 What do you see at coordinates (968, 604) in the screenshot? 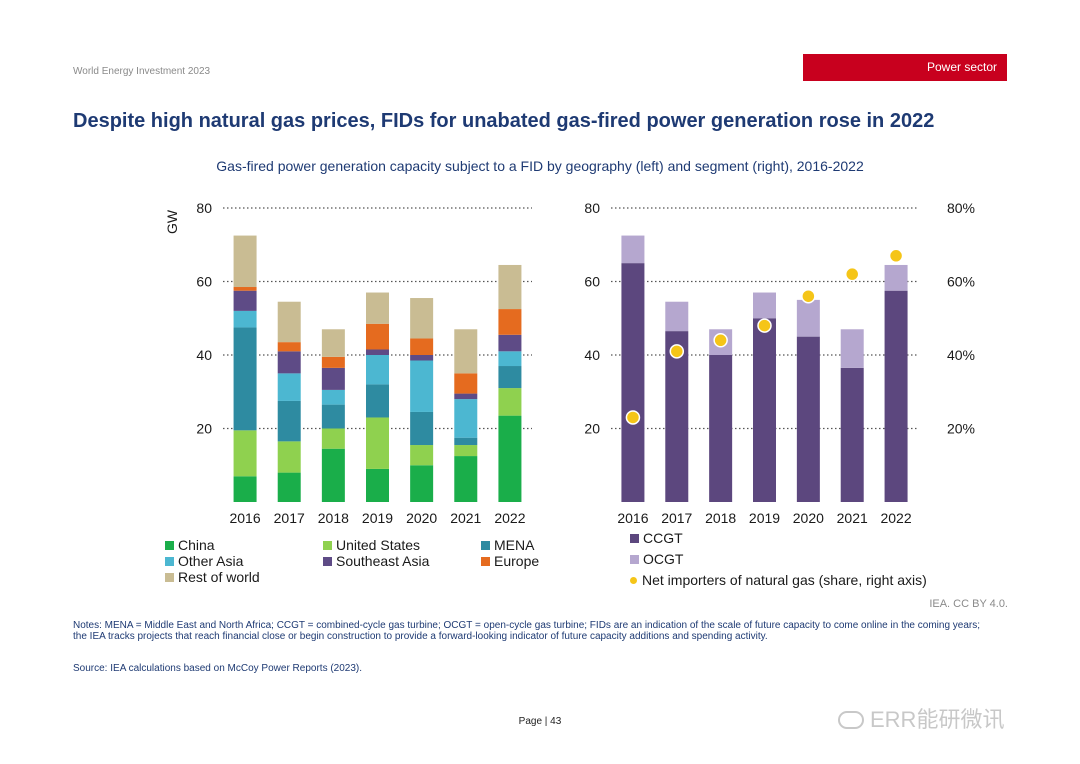
I see `license-credit: IEA. CC BY 4.0.` at bounding box center [968, 604].